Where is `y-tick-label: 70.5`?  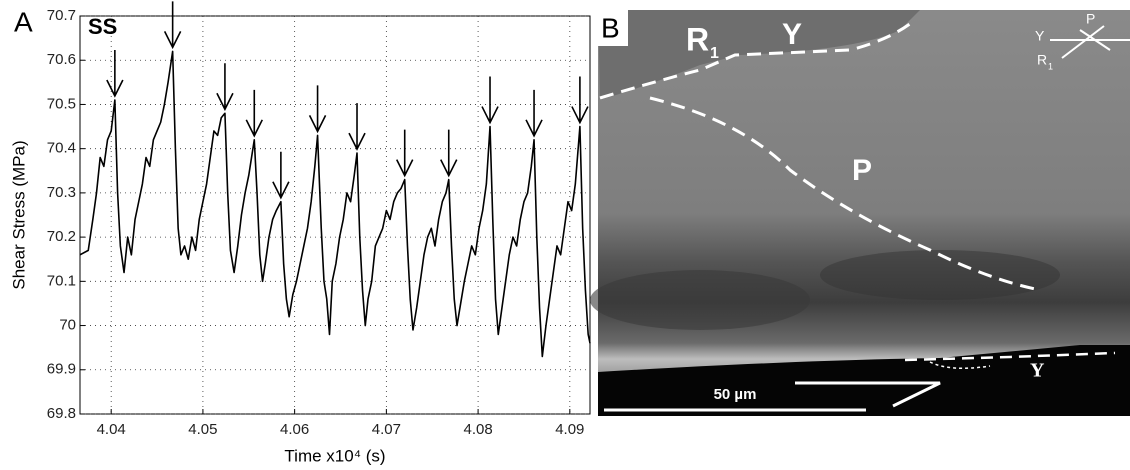
y-tick-label: 70.5 is located at coordinates (61, 103).